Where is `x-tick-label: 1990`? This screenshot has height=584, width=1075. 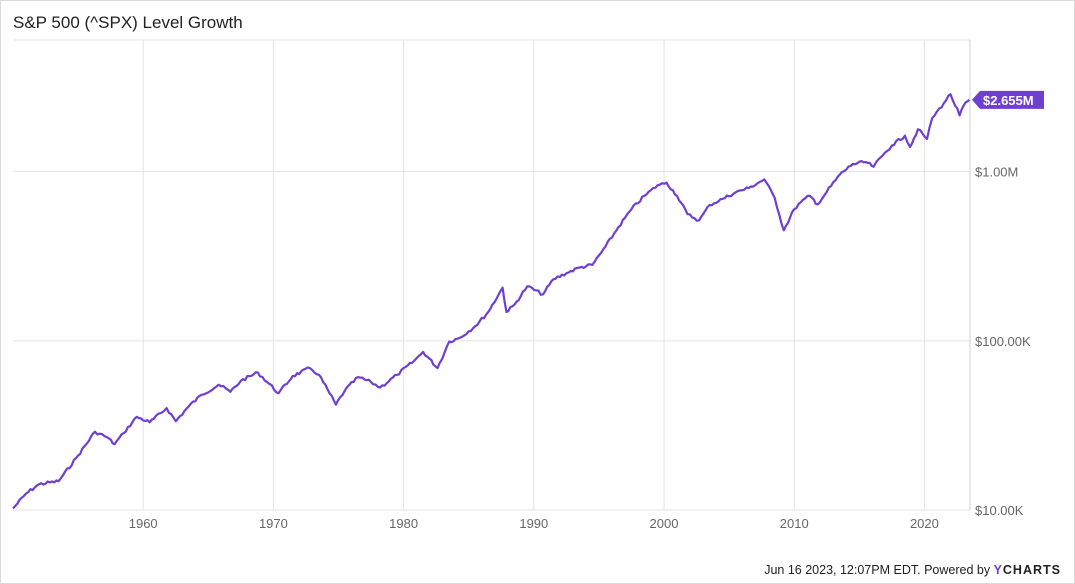 x-tick-label: 1990 is located at coordinates (533, 523).